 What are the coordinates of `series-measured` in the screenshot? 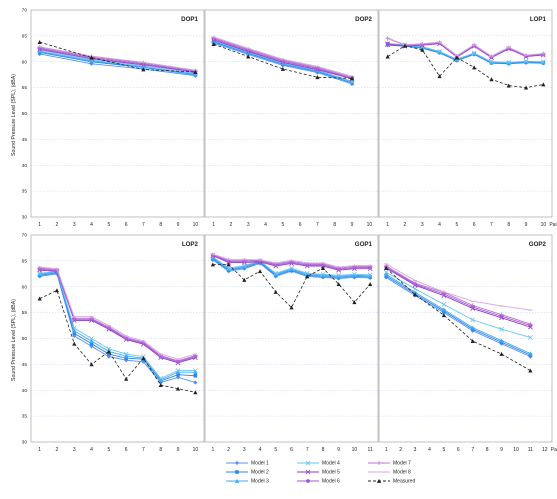 It's located at (283, 61).